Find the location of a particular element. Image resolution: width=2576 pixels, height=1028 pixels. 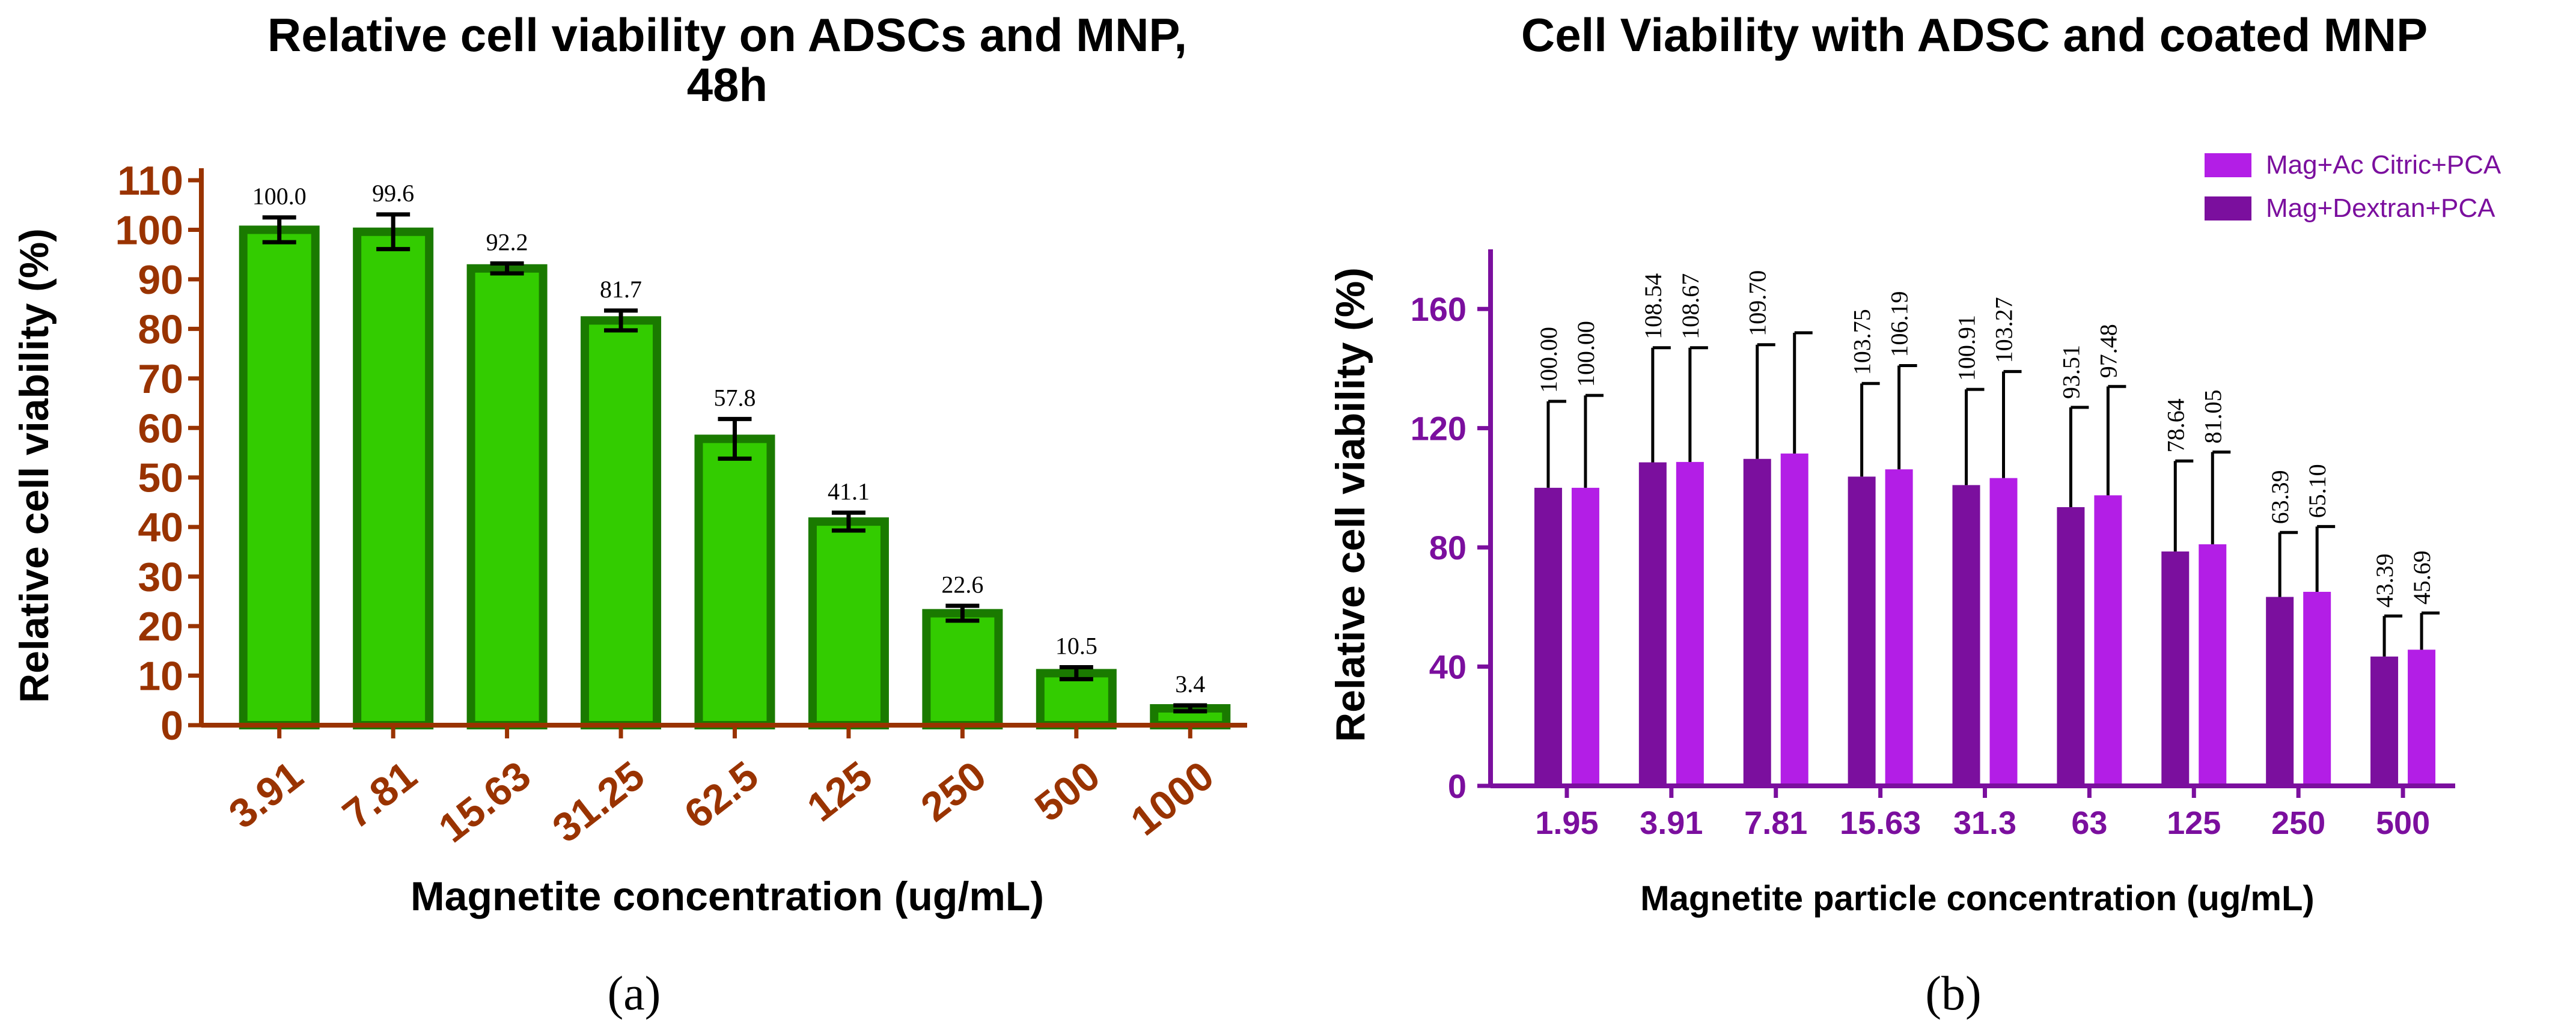

panel-label-a: (a) is located at coordinates (634, 994).